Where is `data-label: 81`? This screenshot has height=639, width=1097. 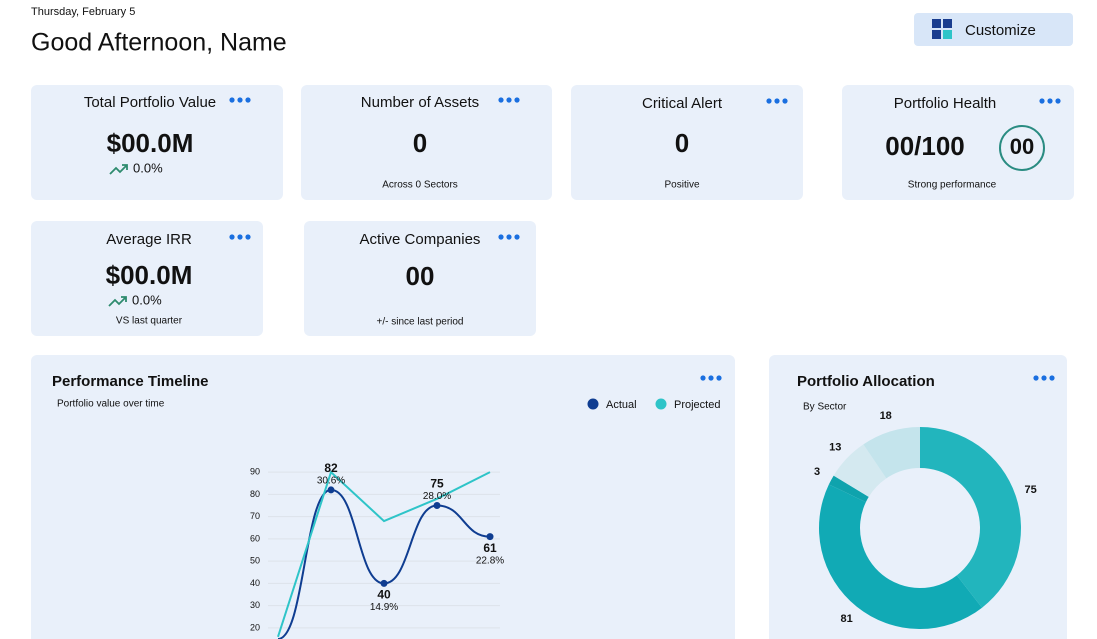
data-label: 81 is located at coordinates (846, 619).